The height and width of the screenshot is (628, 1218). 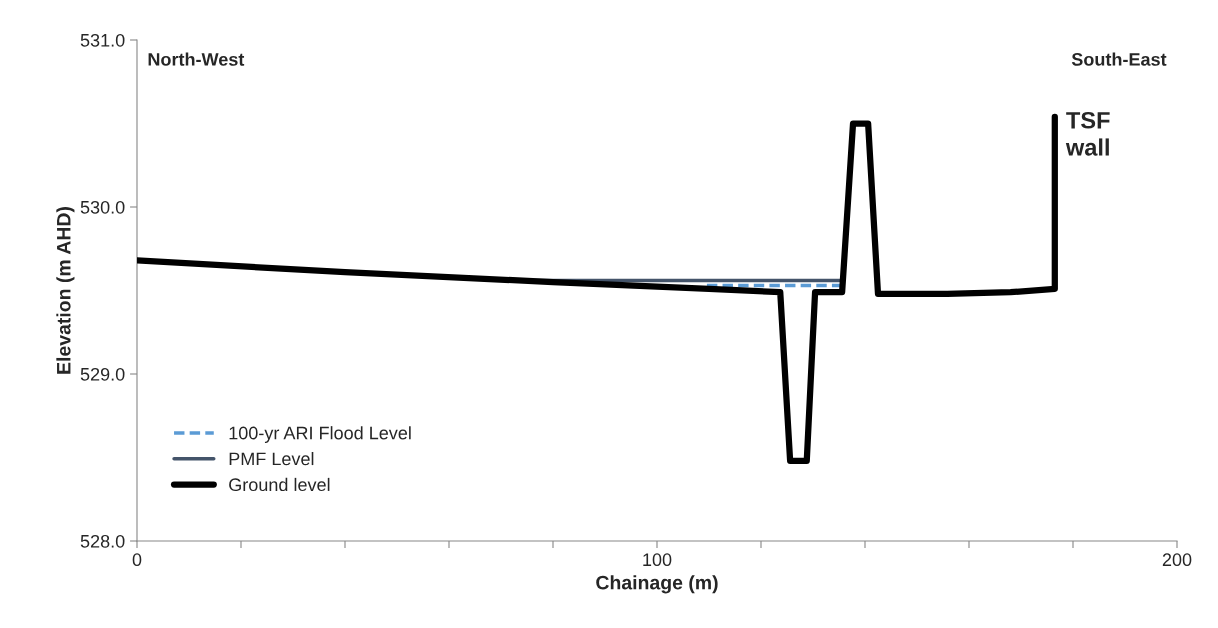 What do you see at coordinates (320, 434) in the screenshot?
I see `legend-label: 100-yr ARI Flood Level` at bounding box center [320, 434].